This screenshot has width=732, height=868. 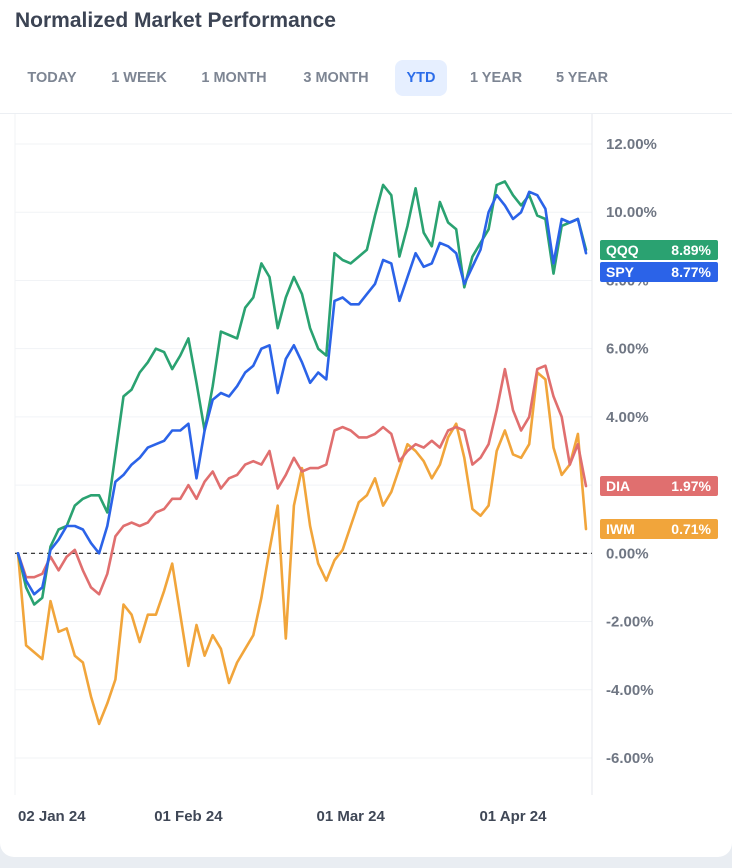 I want to click on badge-value: 0.71%, so click(x=691, y=529).